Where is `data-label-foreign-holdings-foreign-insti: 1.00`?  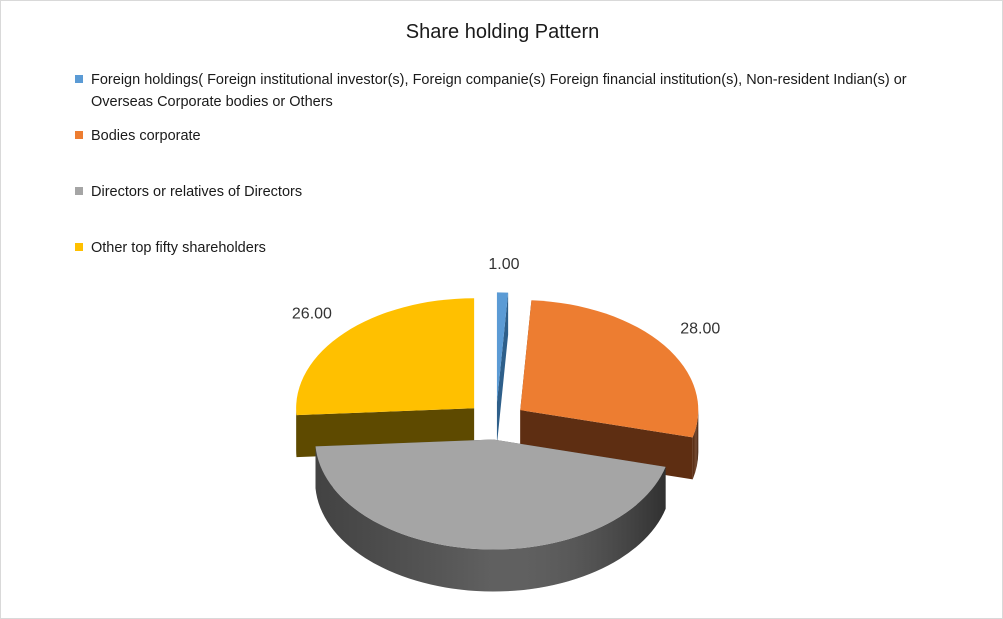
data-label-foreign-holdings-foreign-insti: 1.00 is located at coordinates (503, 264).